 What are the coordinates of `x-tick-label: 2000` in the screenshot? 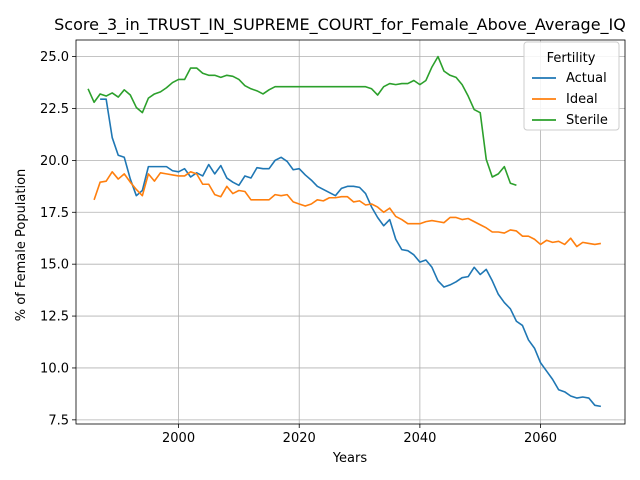 It's located at (178, 438).